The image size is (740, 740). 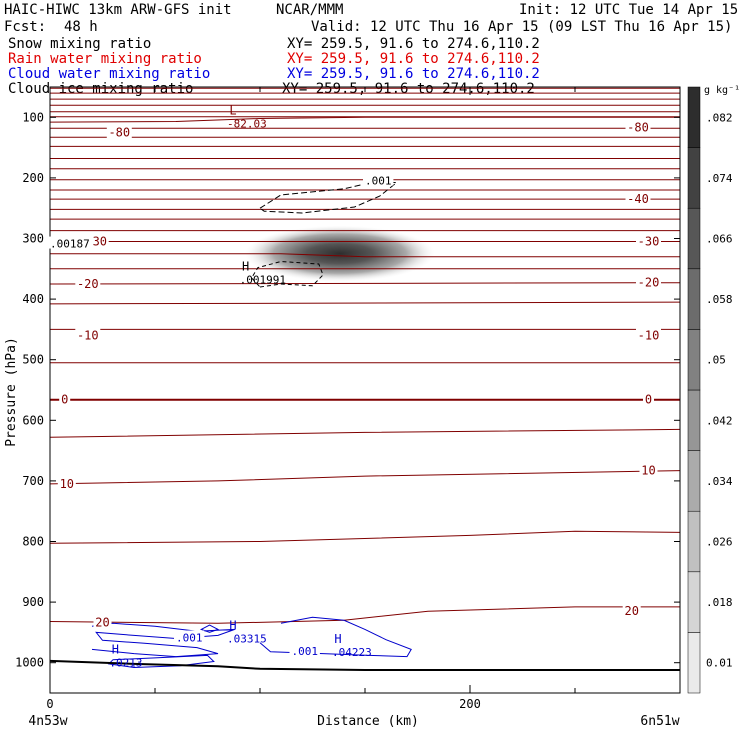 What do you see at coordinates (33, 481) in the screenshot?
I see `y-tick-label: 700` at bounding box center [33, 481].